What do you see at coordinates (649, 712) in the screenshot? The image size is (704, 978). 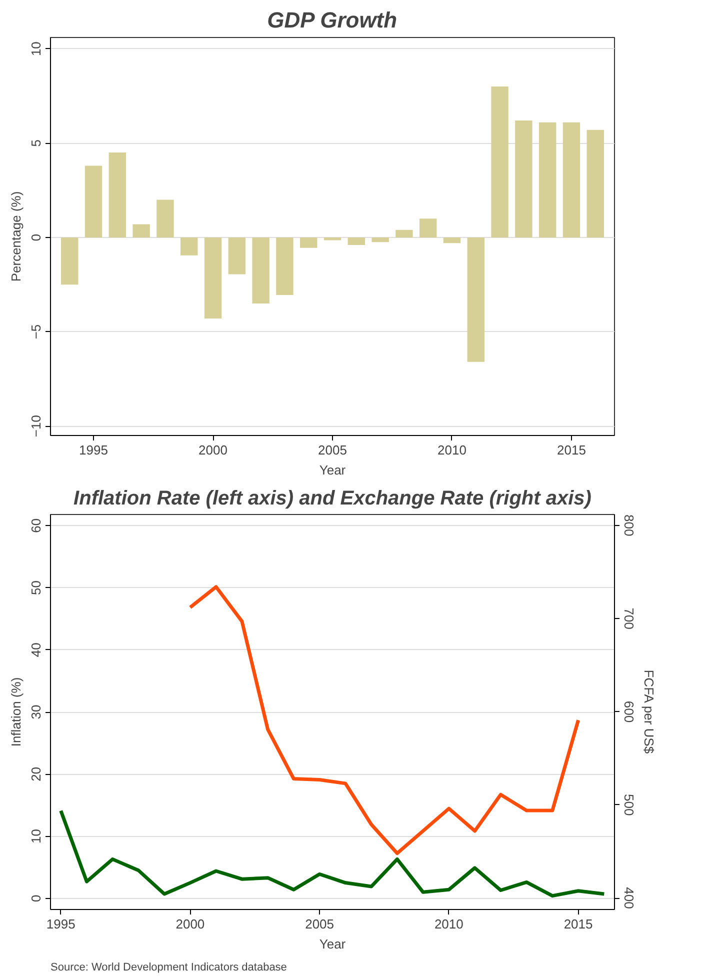 I see `y2-axis-title: FCFA per US$` at bounding box center [649, 712].